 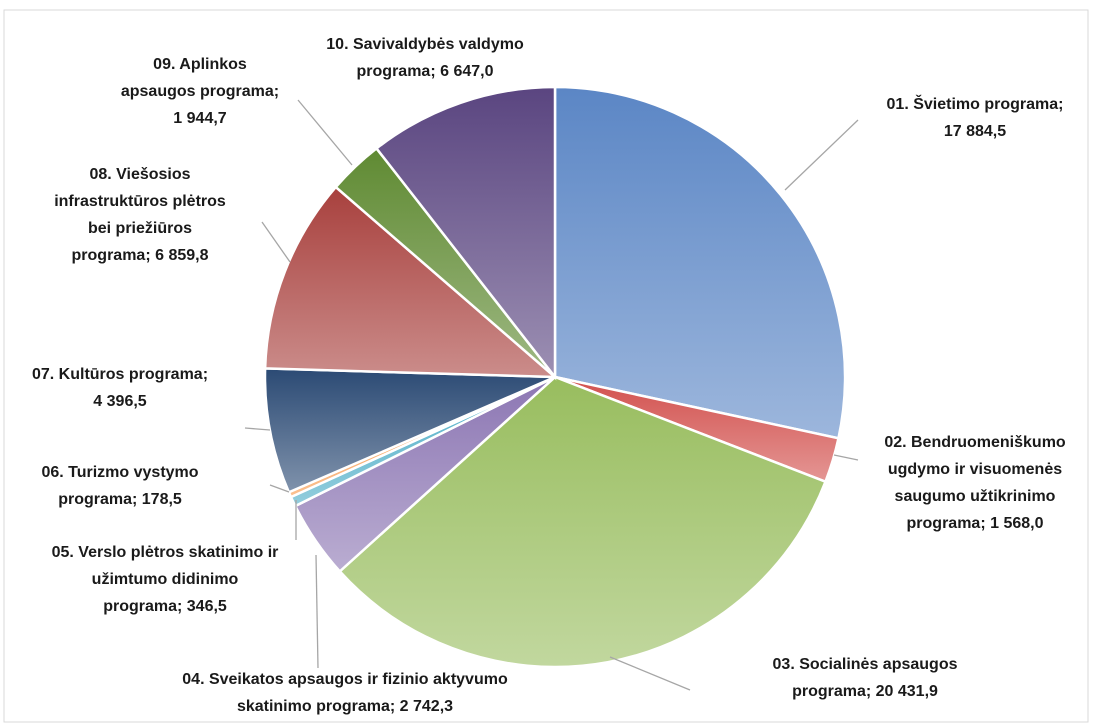 I want to click on value-label: 20 431,9, so click(x=907, y=691).